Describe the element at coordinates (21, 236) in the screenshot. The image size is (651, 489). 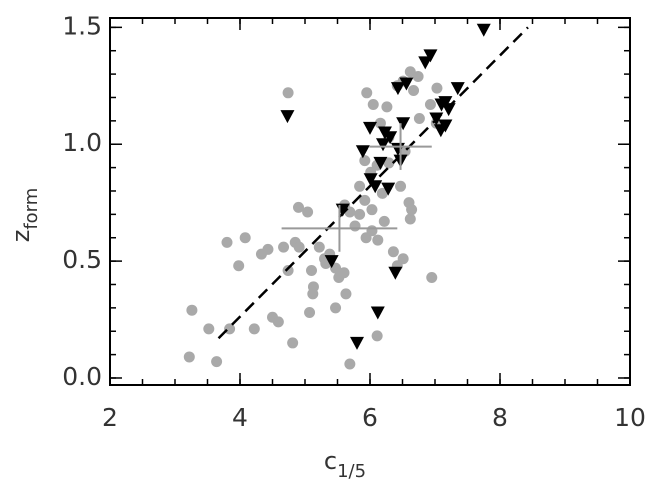
I see `y-label-main: z` at that location.